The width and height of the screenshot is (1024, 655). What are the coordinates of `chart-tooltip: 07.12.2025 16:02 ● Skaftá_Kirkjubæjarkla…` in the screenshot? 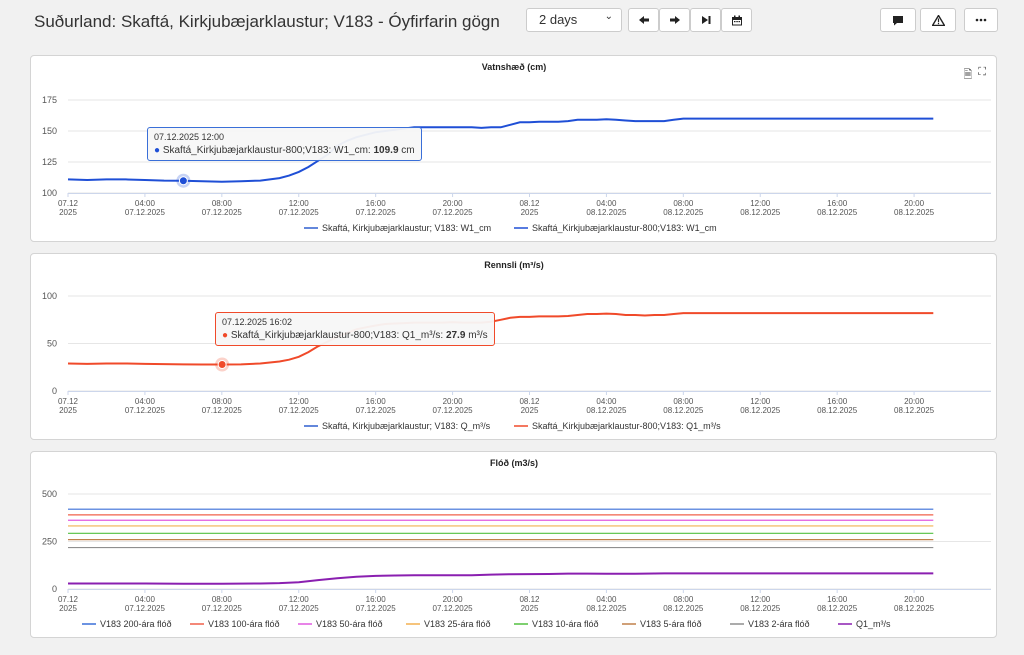 It's located at (355, 329).